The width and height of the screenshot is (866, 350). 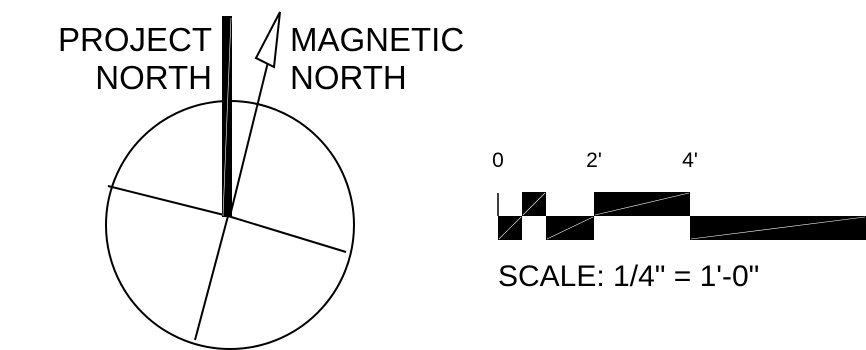 What do you see at coordinates (153, 77) in the screenshot?
I see `project-north-label-line2: NORTH` at bounding box center [153, 77].